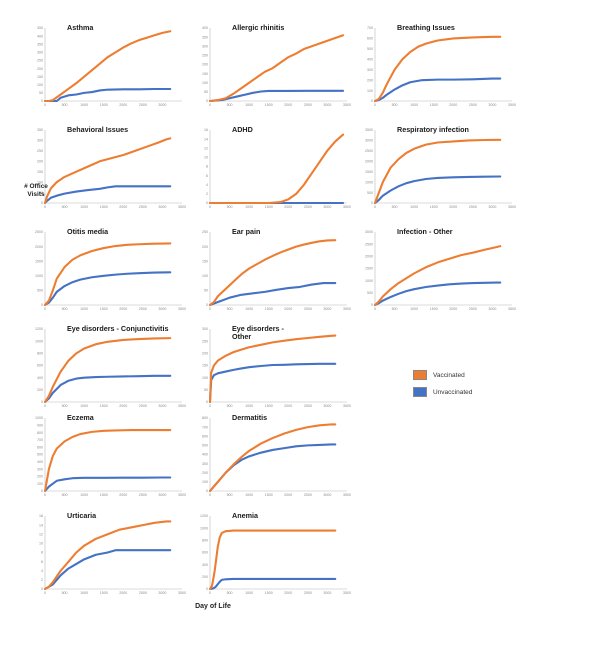  I want to click on y-tick-label: 2500, so click(369, 151).